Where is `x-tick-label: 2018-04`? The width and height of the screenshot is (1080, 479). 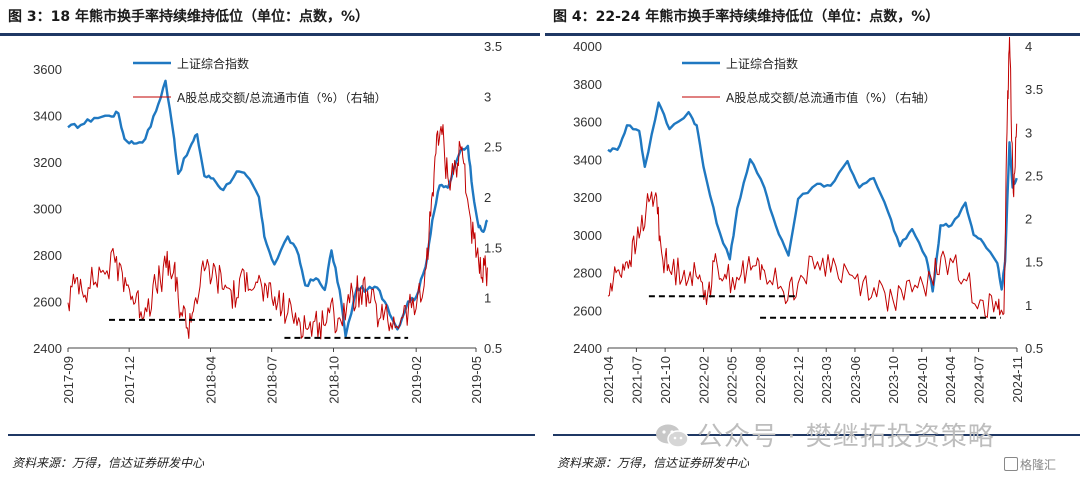 x-tick-label: 2018-04 is located at coordinates (210, 380).